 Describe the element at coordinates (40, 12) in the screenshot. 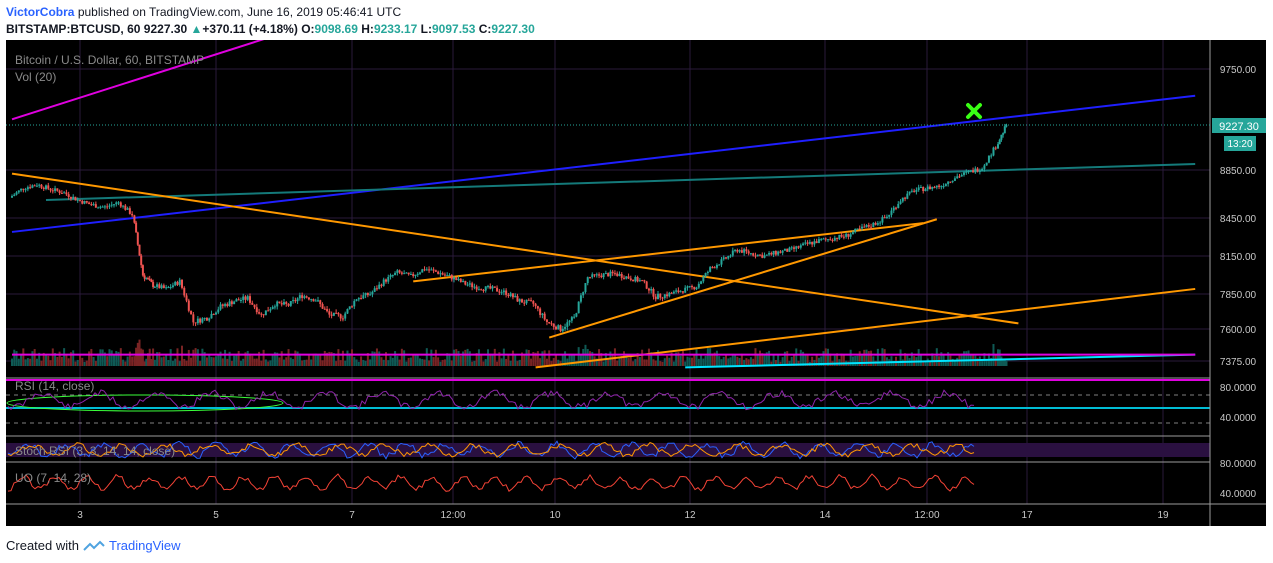

I see `author-link: VictorCobra` at that location.